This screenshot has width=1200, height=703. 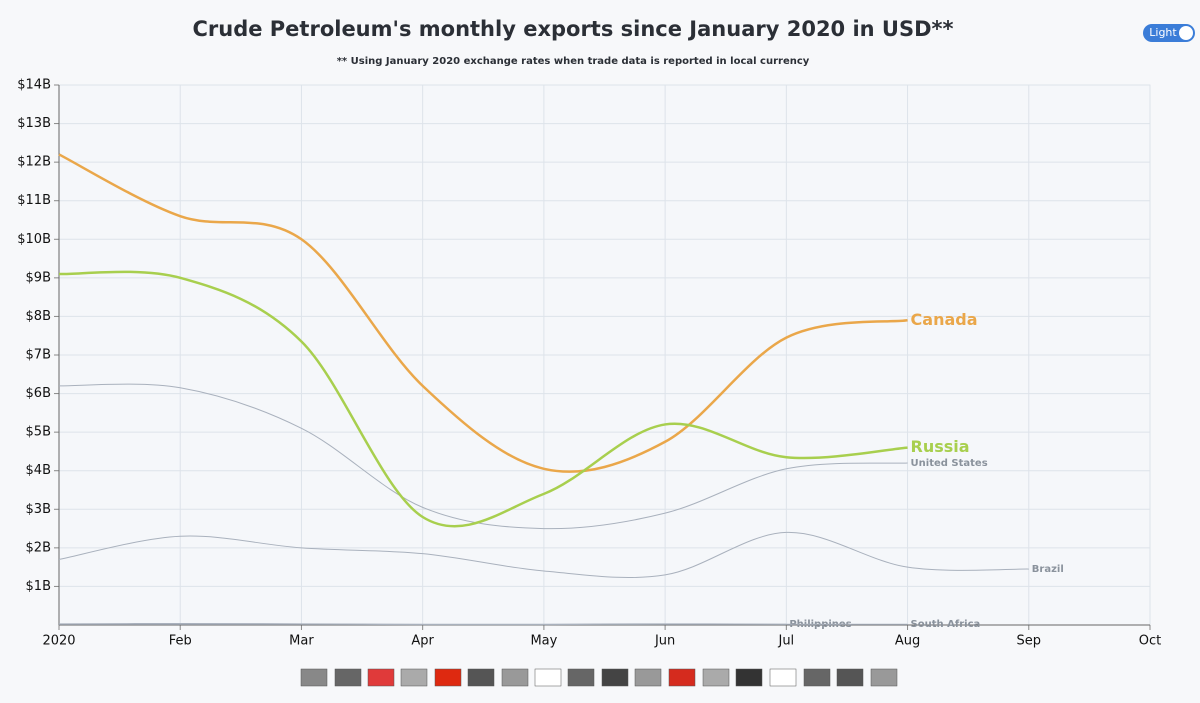 I want to click on y-tick-label: $9B, so click(x=38, y=277).